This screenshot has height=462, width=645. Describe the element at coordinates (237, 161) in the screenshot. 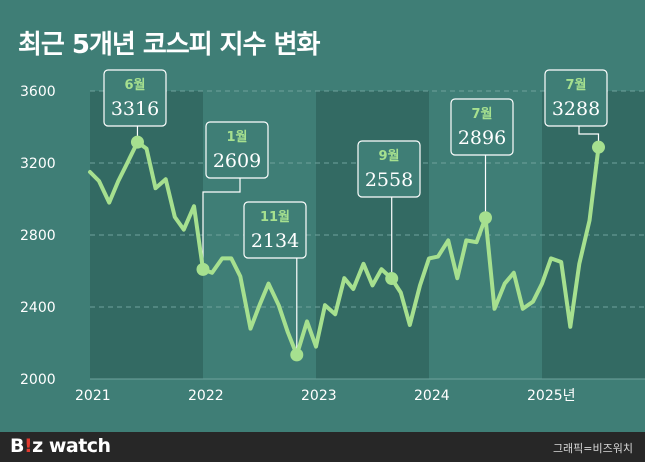

I see `callout-value-1: 2609` at that location.